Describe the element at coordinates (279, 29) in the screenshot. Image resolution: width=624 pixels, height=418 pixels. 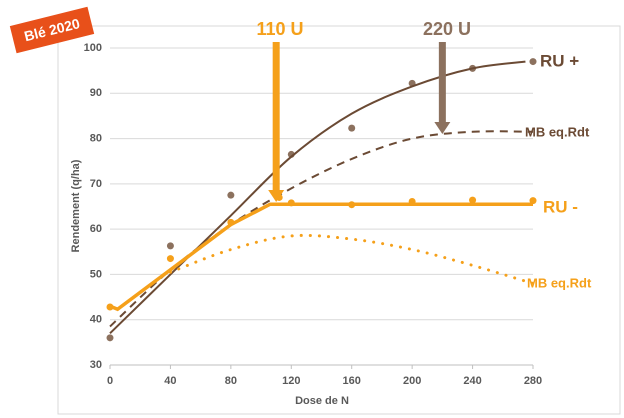
I see `arrow-label: 110 U` at that location.